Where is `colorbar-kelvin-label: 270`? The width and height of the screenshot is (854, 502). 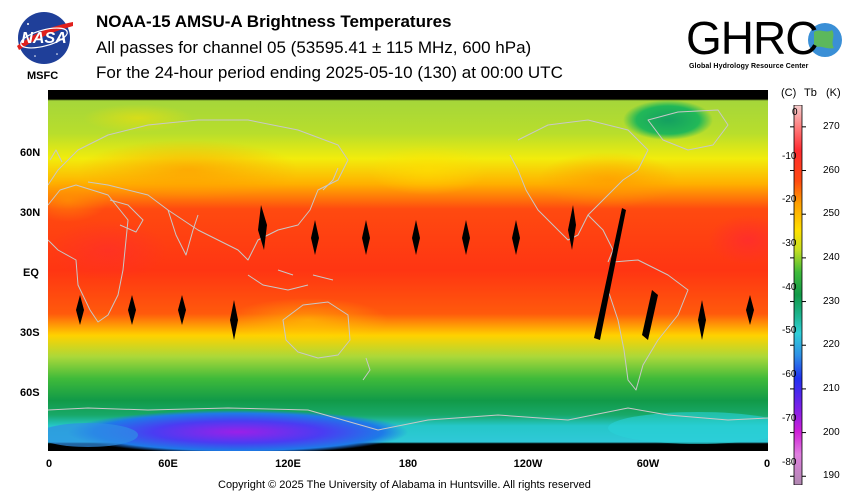
colorbar-kelvin-label: 270 is located at coordinates (831, 126).